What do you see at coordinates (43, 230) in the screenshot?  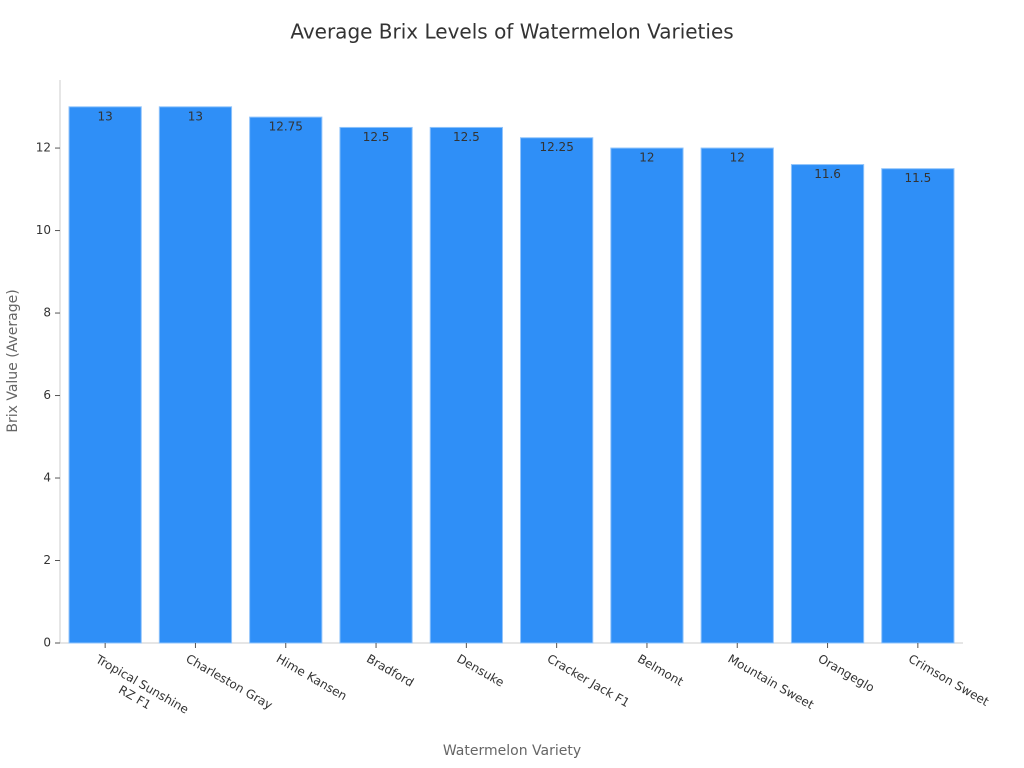 I see `y-tick-label: 10` at bounding box center [43, 230].